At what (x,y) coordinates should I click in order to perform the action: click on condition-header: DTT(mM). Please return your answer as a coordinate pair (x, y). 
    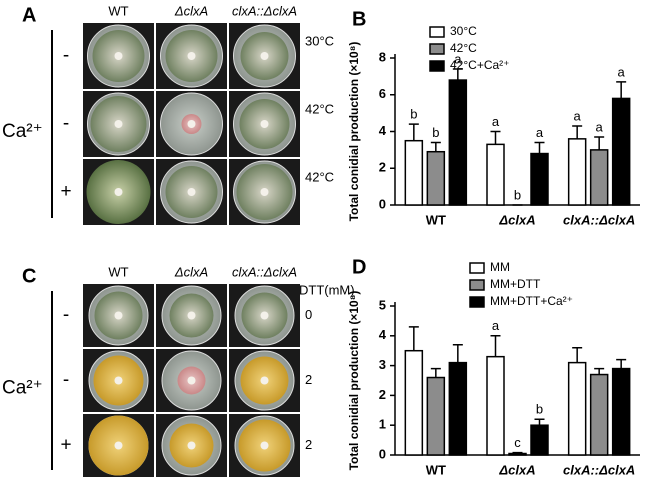
    Looking at the image, I should click on (327, 289).